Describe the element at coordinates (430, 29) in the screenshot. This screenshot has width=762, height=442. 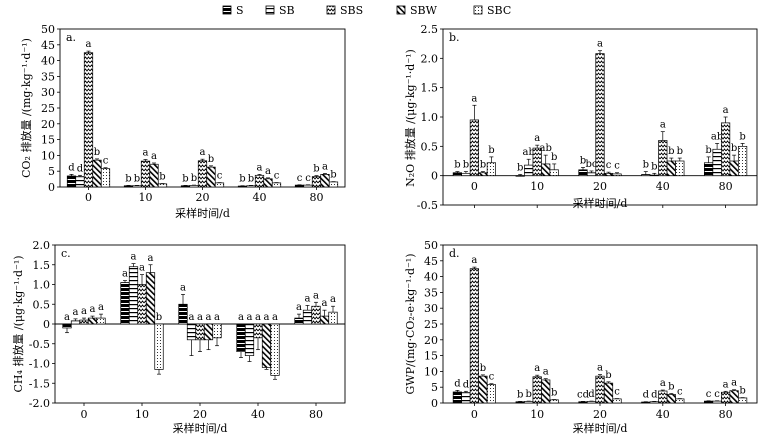
I see `y-tick-label: 2.5` at that location.